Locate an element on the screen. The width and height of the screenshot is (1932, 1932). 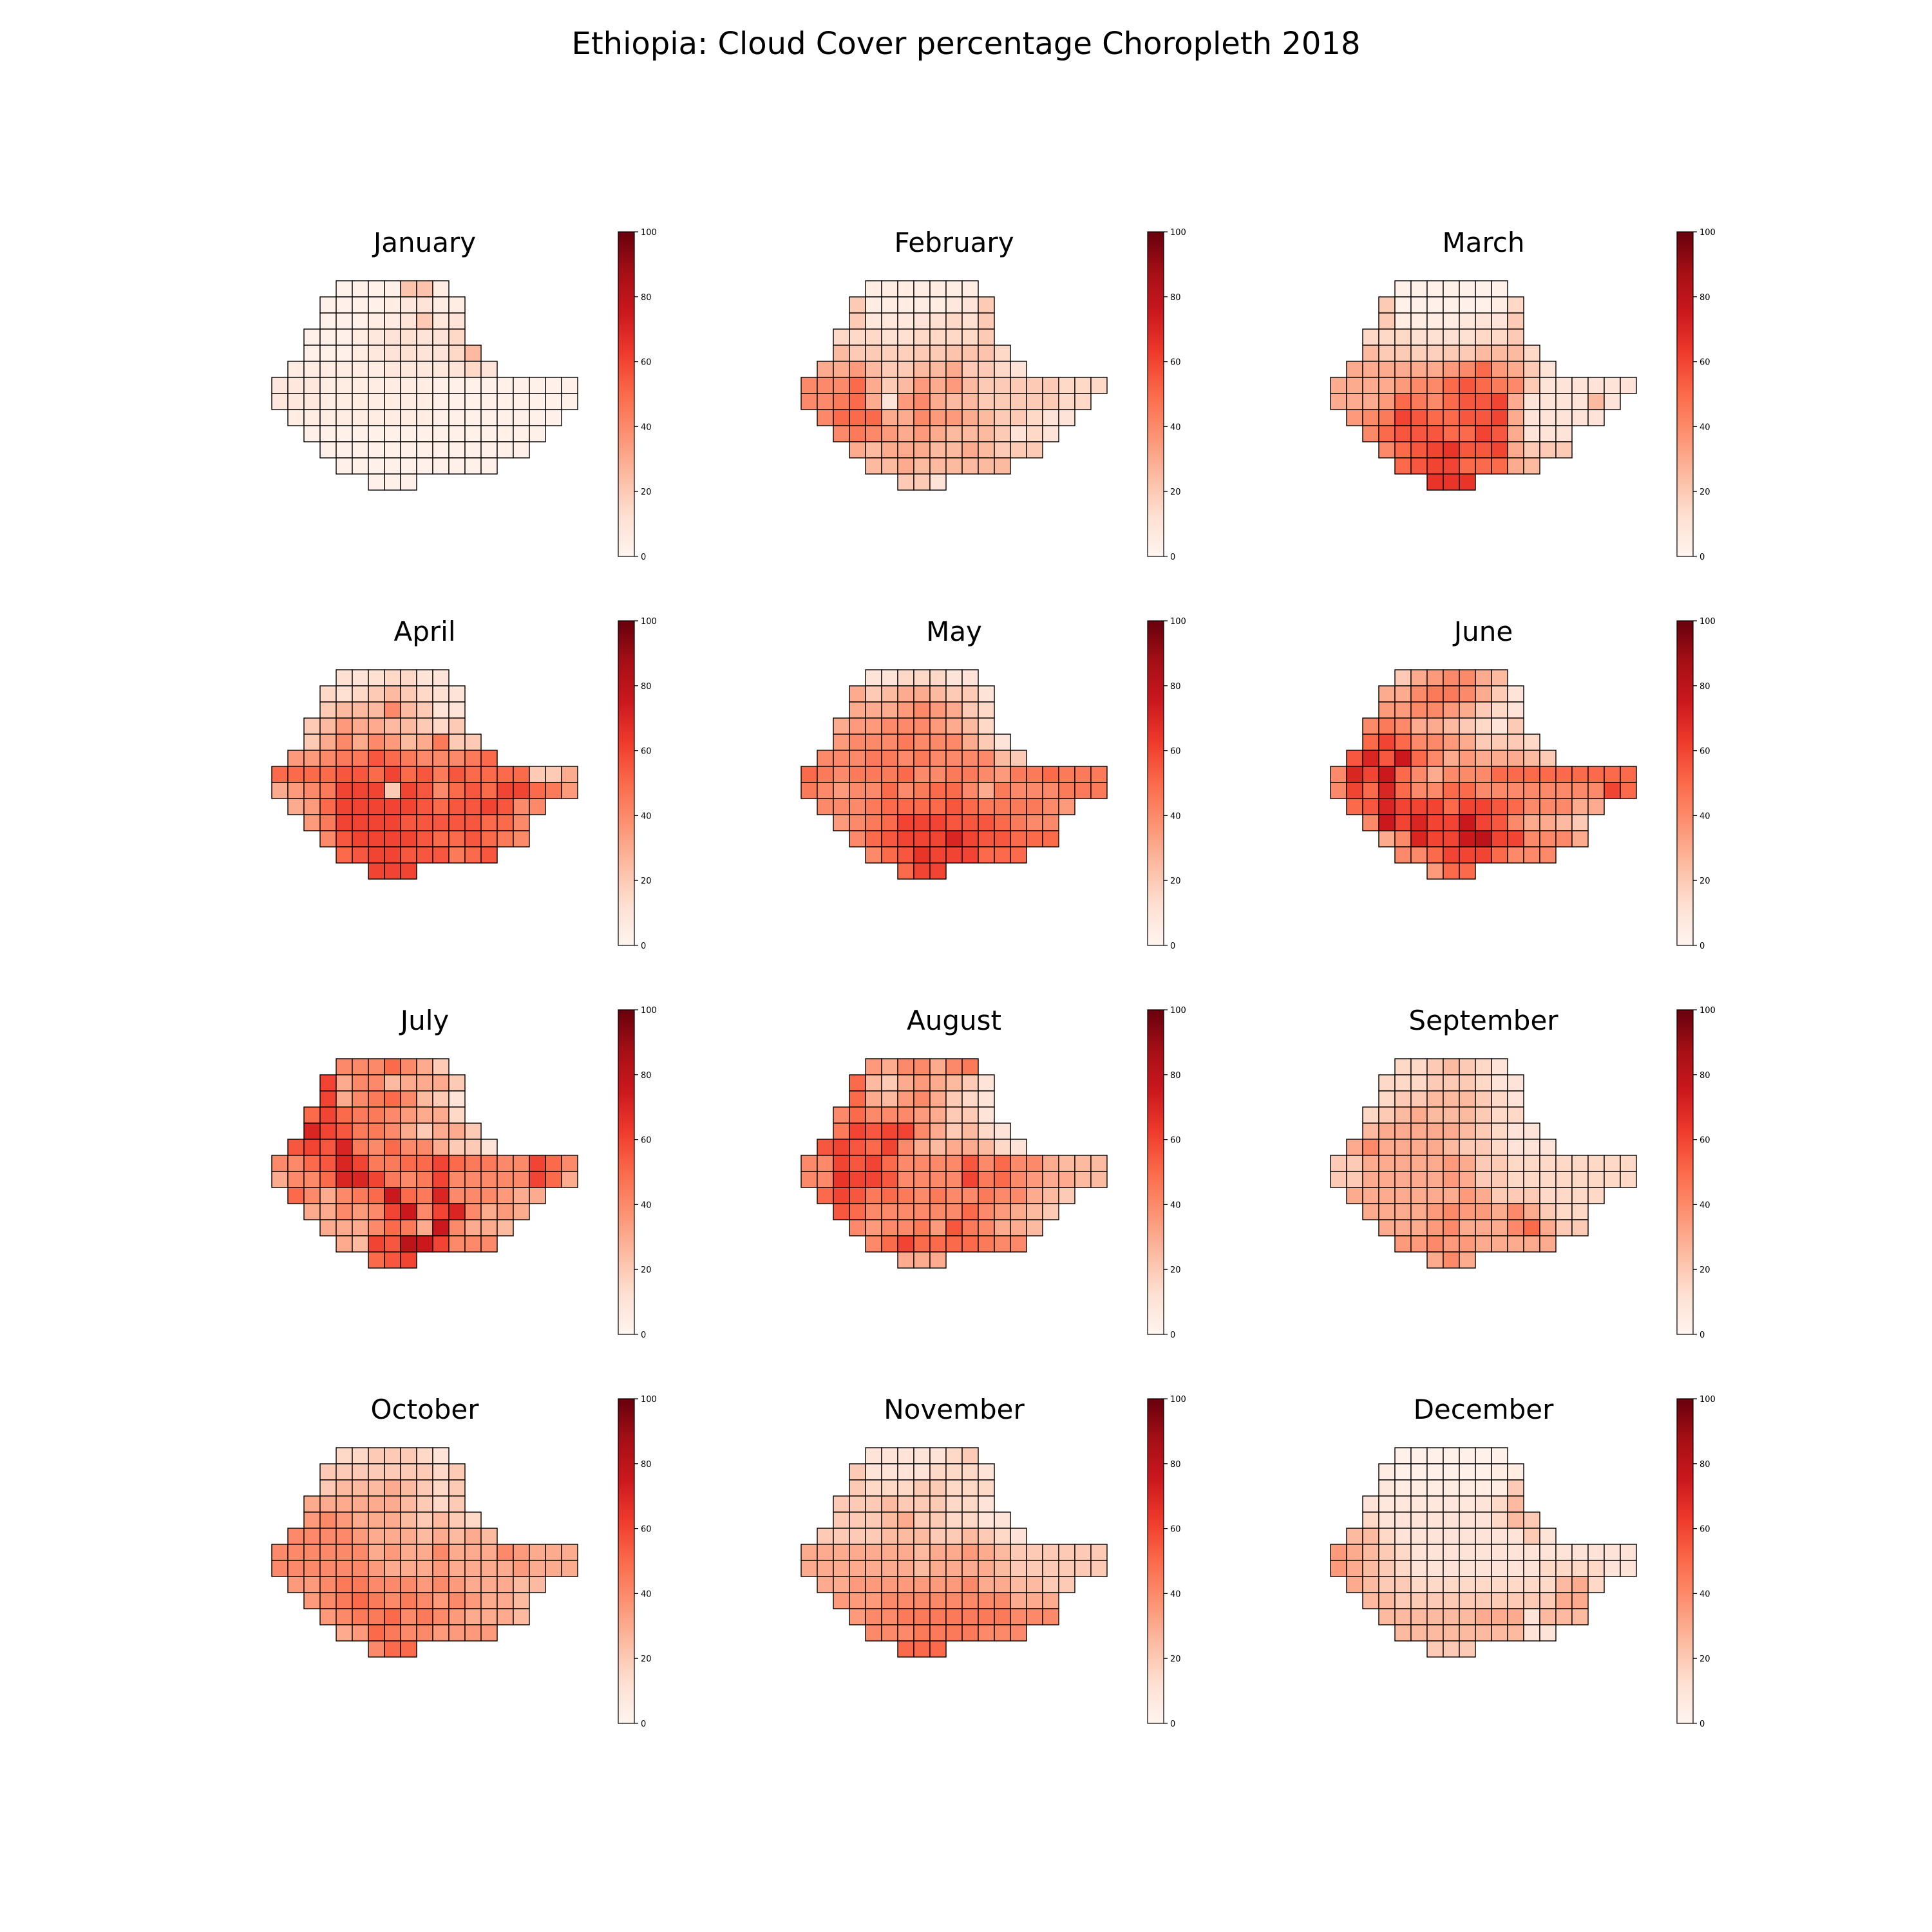
panel-title: February is located at coordinates (954, 242).